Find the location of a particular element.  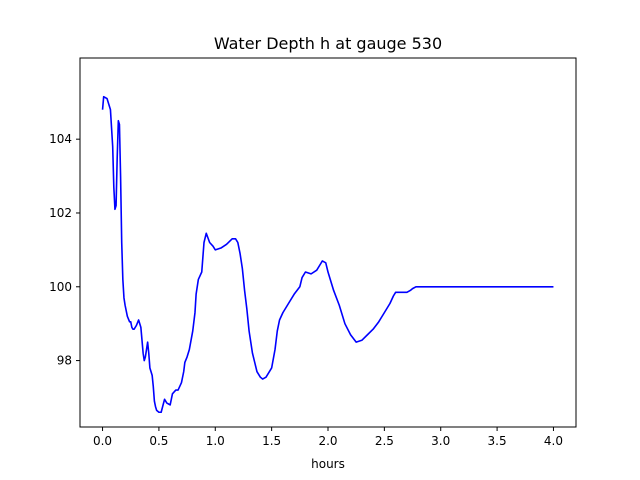

y-tick-label: 100 is located at coordinates (60, 287).